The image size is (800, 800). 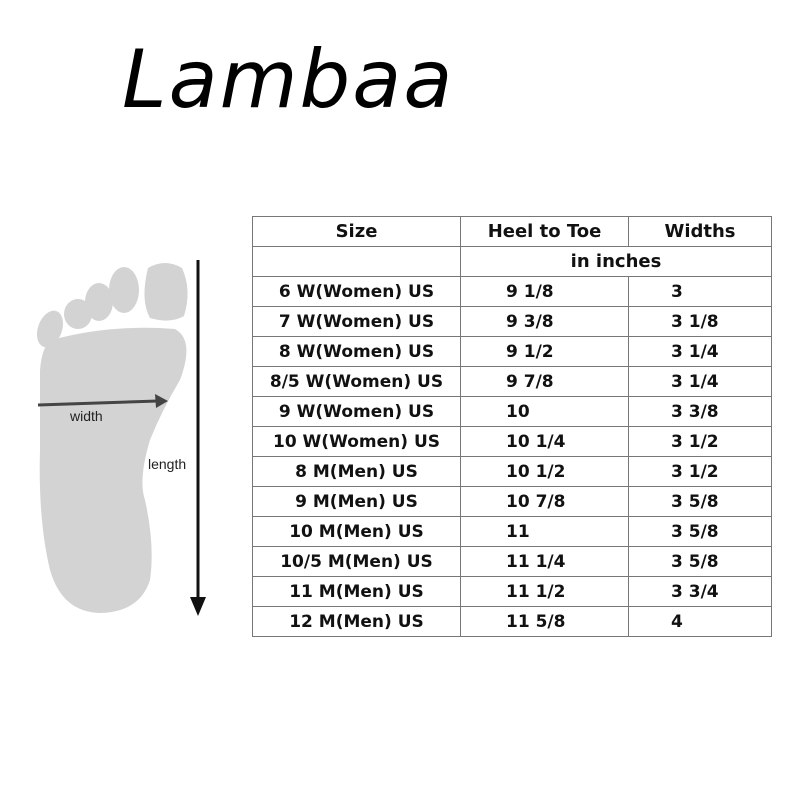 I want to click on width-cell: 3 3/8, so click(x=700, y=411).